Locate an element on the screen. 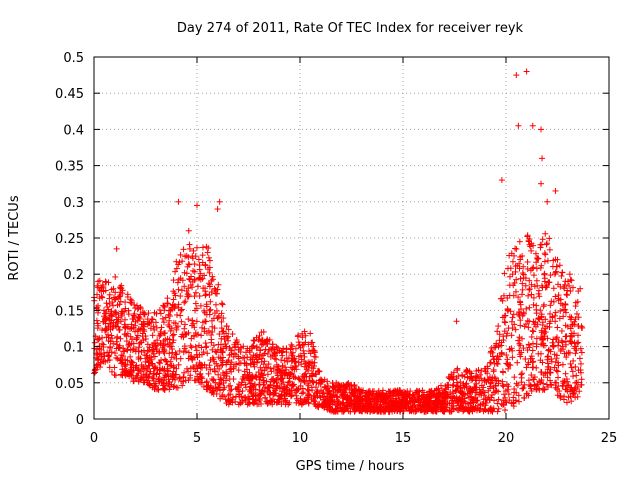  y-tick-label: 0.05 is located at coordinates (69, 384).